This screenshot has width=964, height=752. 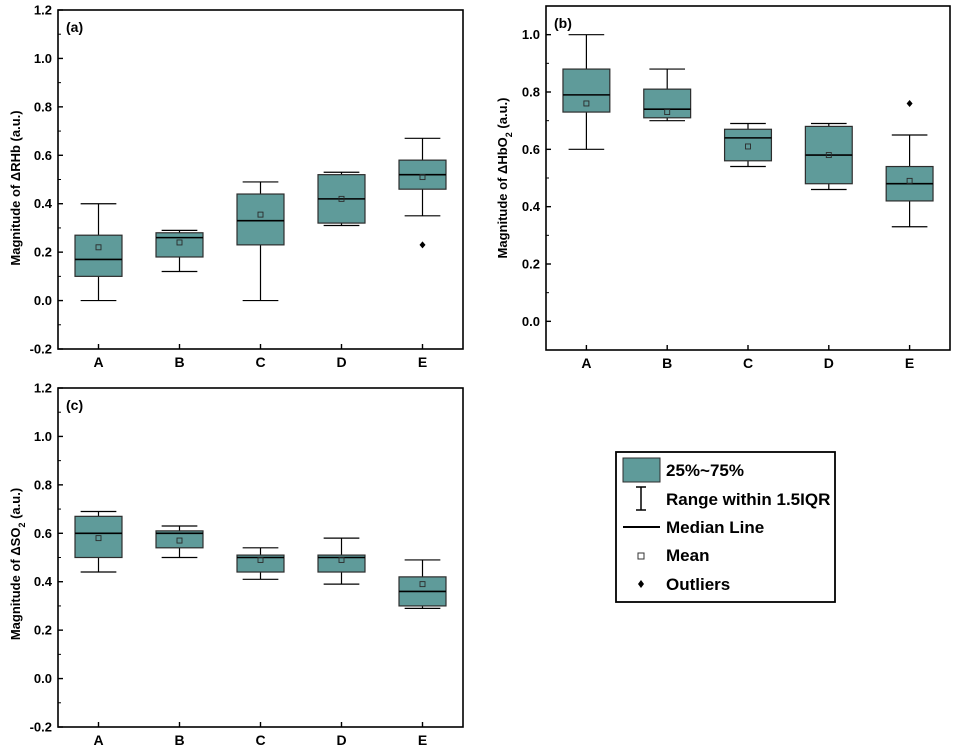 I want to click on panel-tag: (b), so click(x=563, y=23).